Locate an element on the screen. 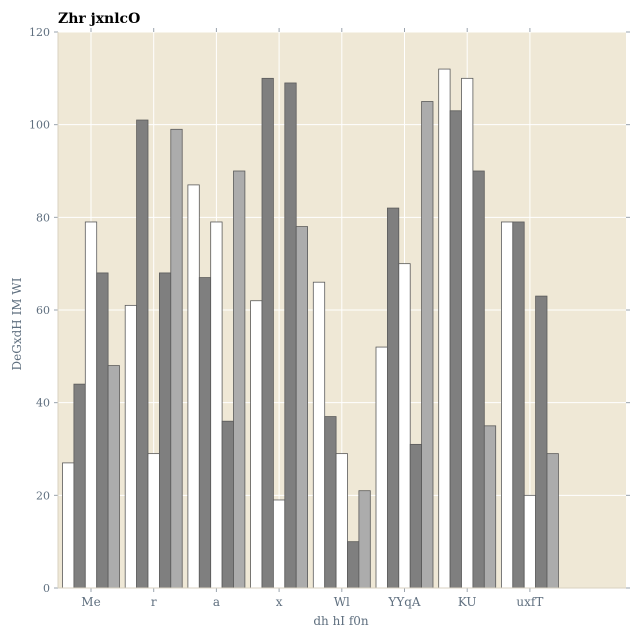 The height and width of the screenshot is (639, 639). y-tick-label: 20 is located at coordinates (43, 495).